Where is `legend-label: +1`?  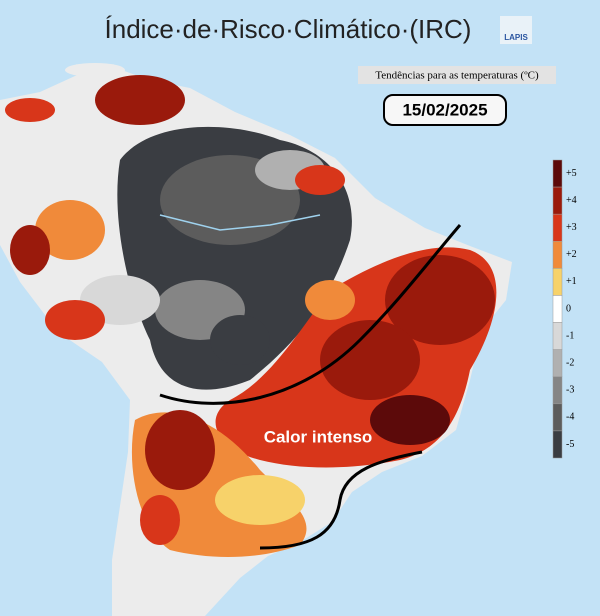
legend-label: +1 is located at coordinates (571, 281).